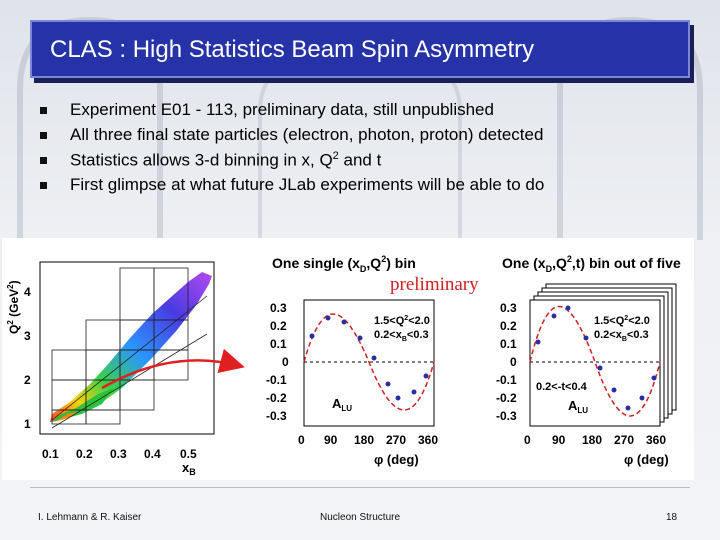  I want to click on panel-right-xlabel: φ (deg), so click(646, 459).